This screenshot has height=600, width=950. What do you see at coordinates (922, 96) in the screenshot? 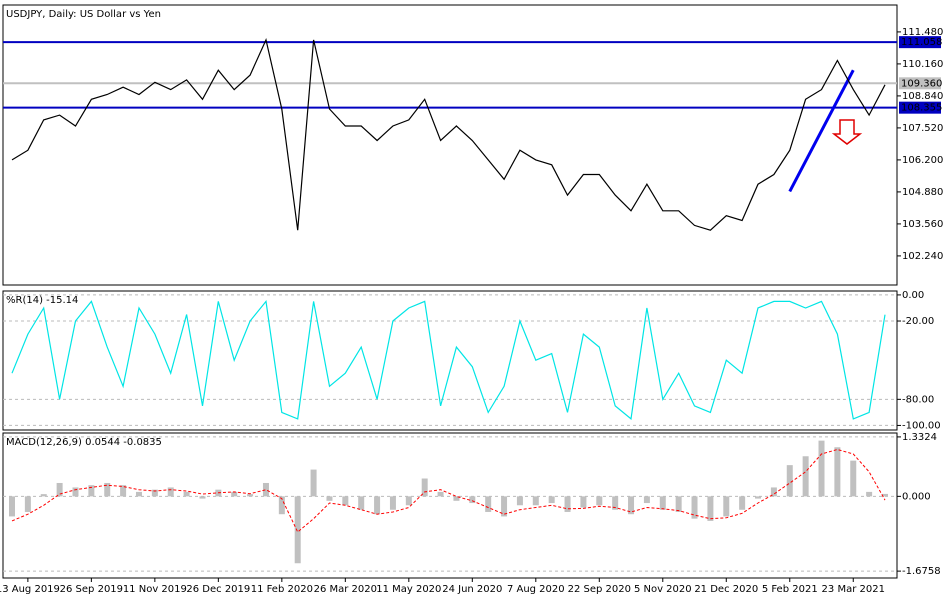
I see `y-tick-label: 108.840` at bounding box center [922, 96].